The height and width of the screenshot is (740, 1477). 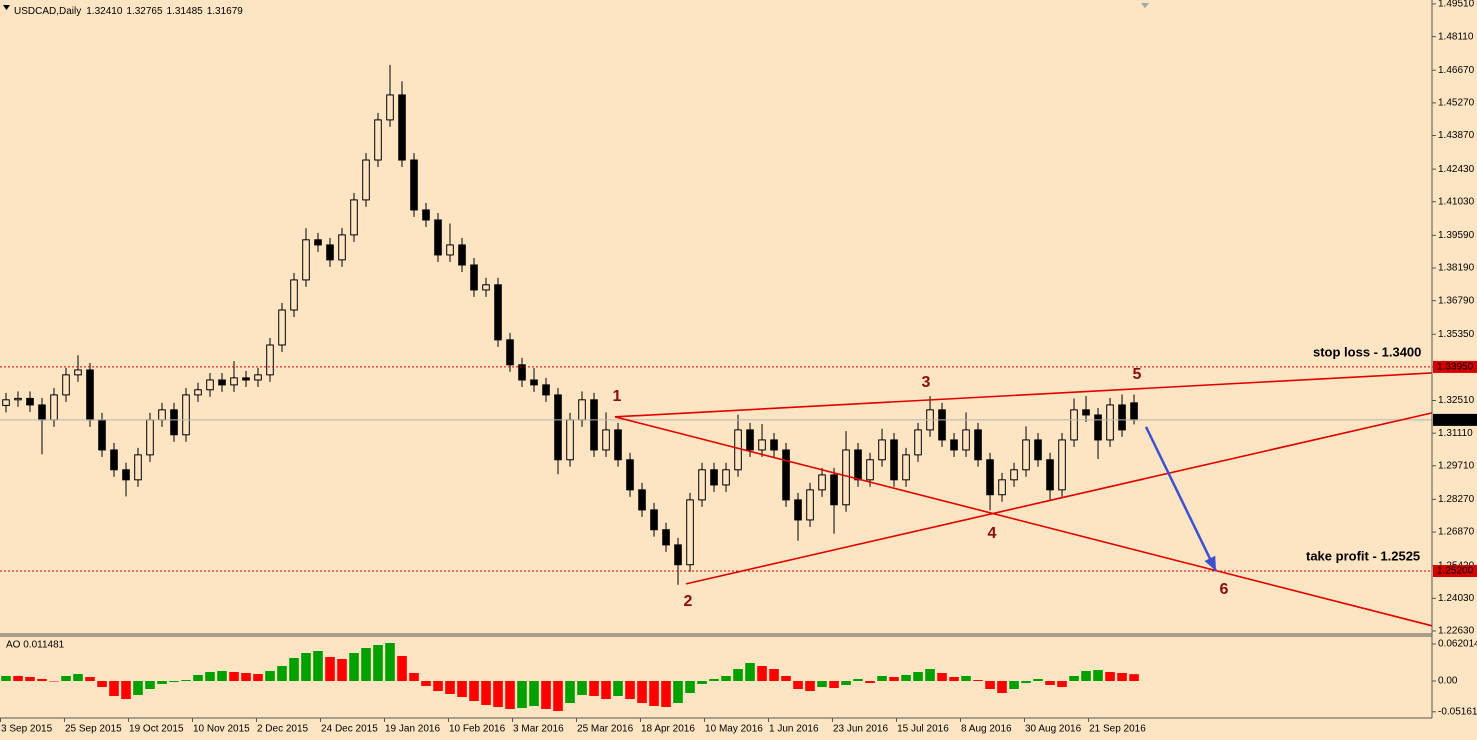 What do you see at coordinates (1456, 70) in the screenshot?
I see `y-tick-label: 1.46670` at bounding box center [1456, 70].